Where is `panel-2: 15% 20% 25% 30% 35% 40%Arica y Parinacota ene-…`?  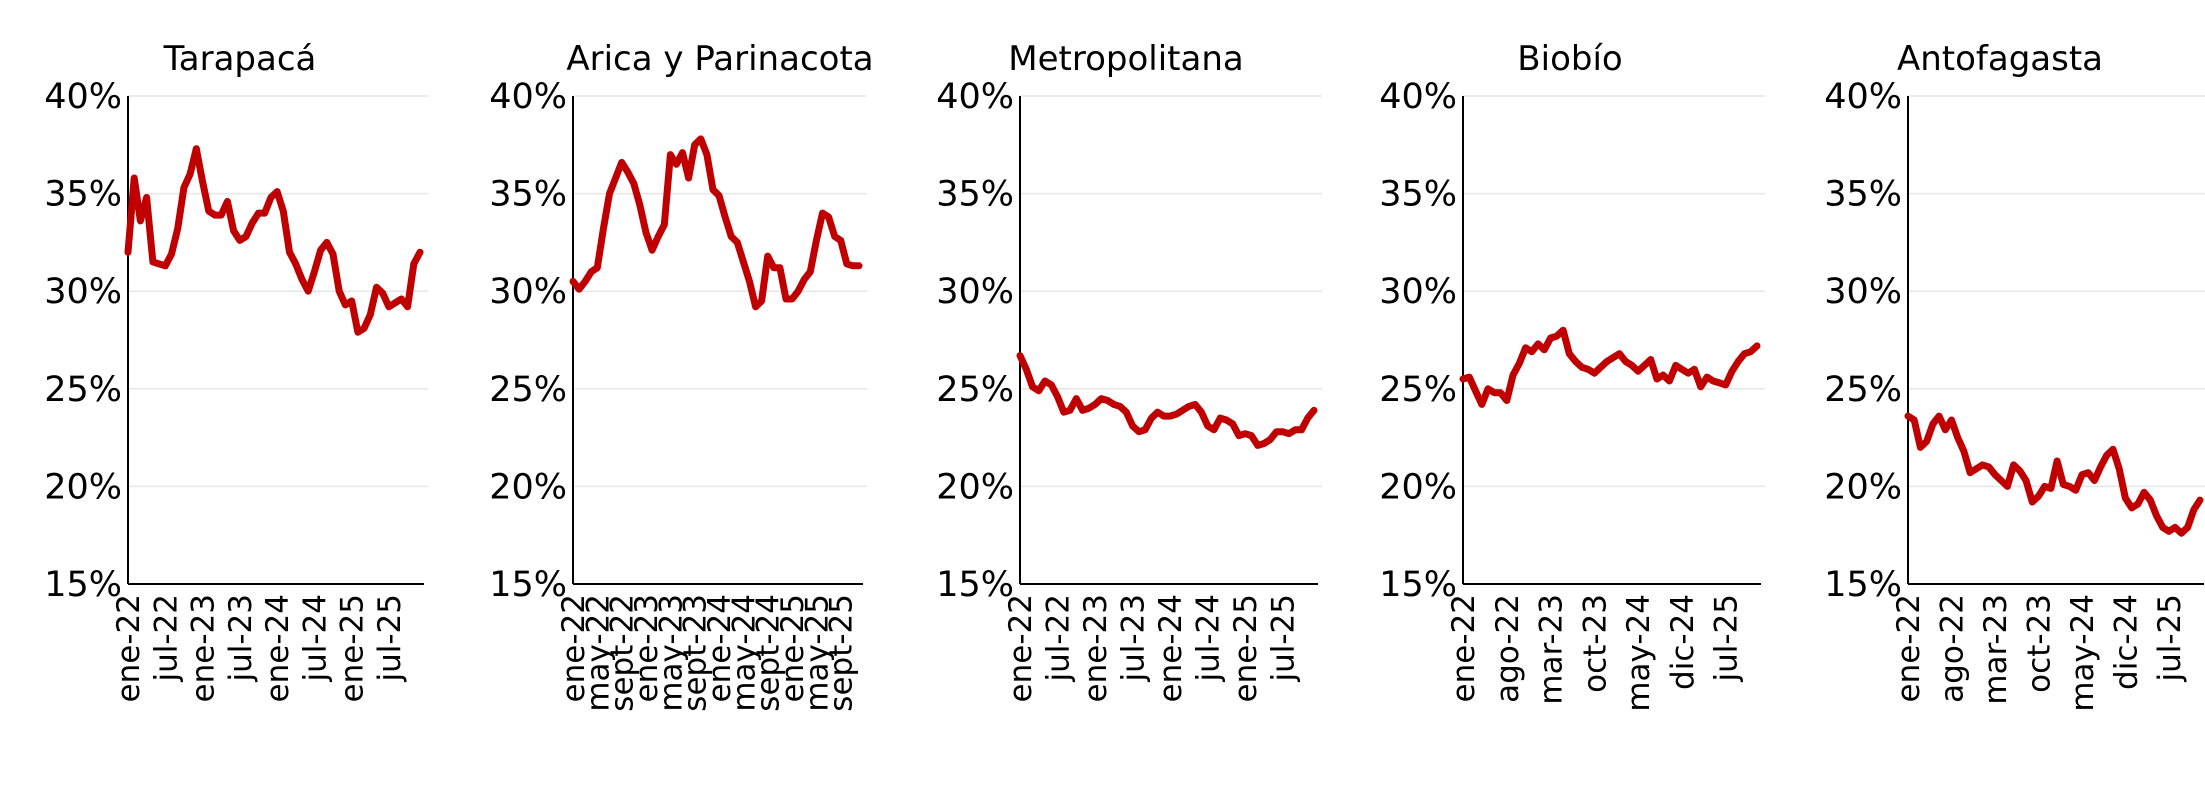 panel-2: 15% 20% 25% 30% 35% 40%Arica y Parinacota ene-… is located at coordinates (681, 375).